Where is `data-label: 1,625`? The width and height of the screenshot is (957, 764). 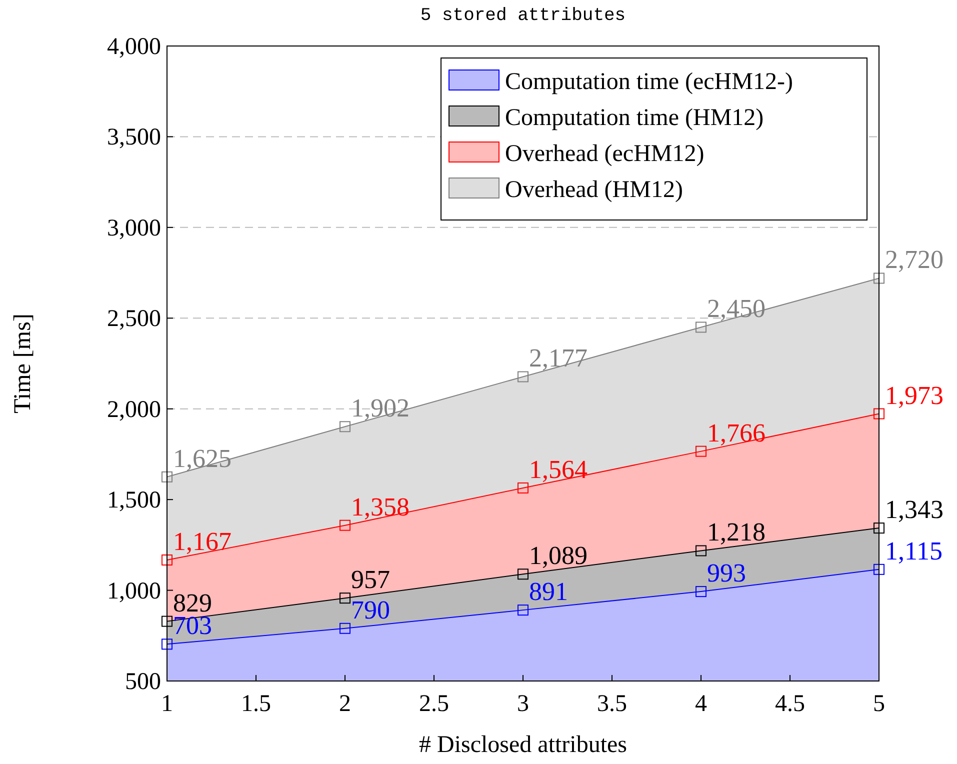 data-label: 1,625 is located at coordinates (202, 458).